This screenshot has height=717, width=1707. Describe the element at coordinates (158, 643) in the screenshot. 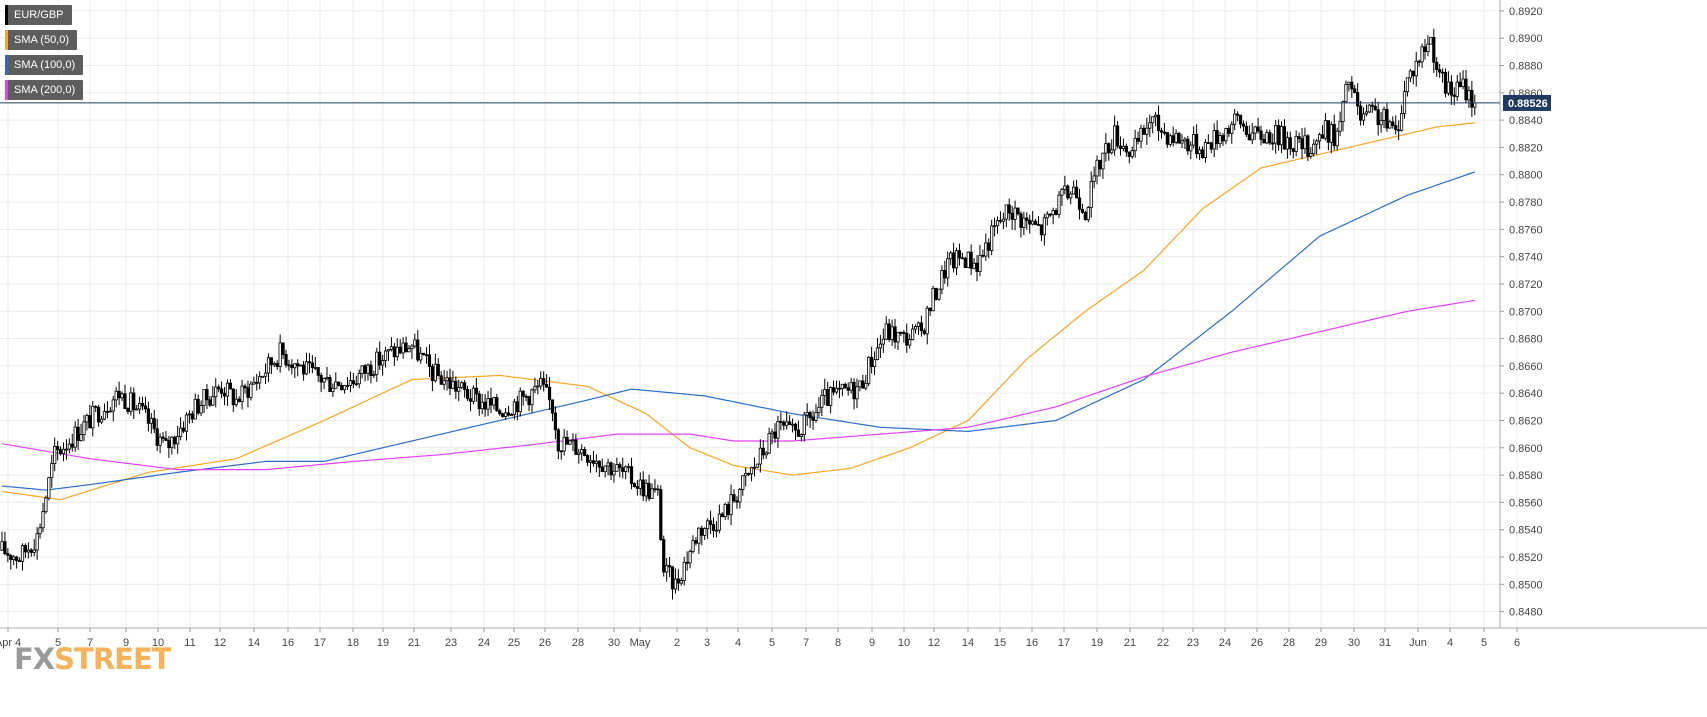

I see `x-tick-label: 10` at that location.